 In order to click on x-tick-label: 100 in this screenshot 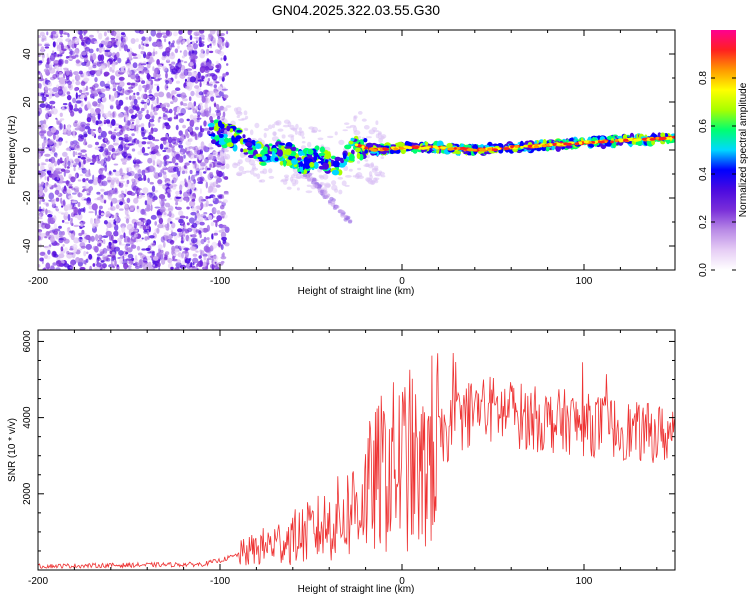, I will do `click(584, 581)`.